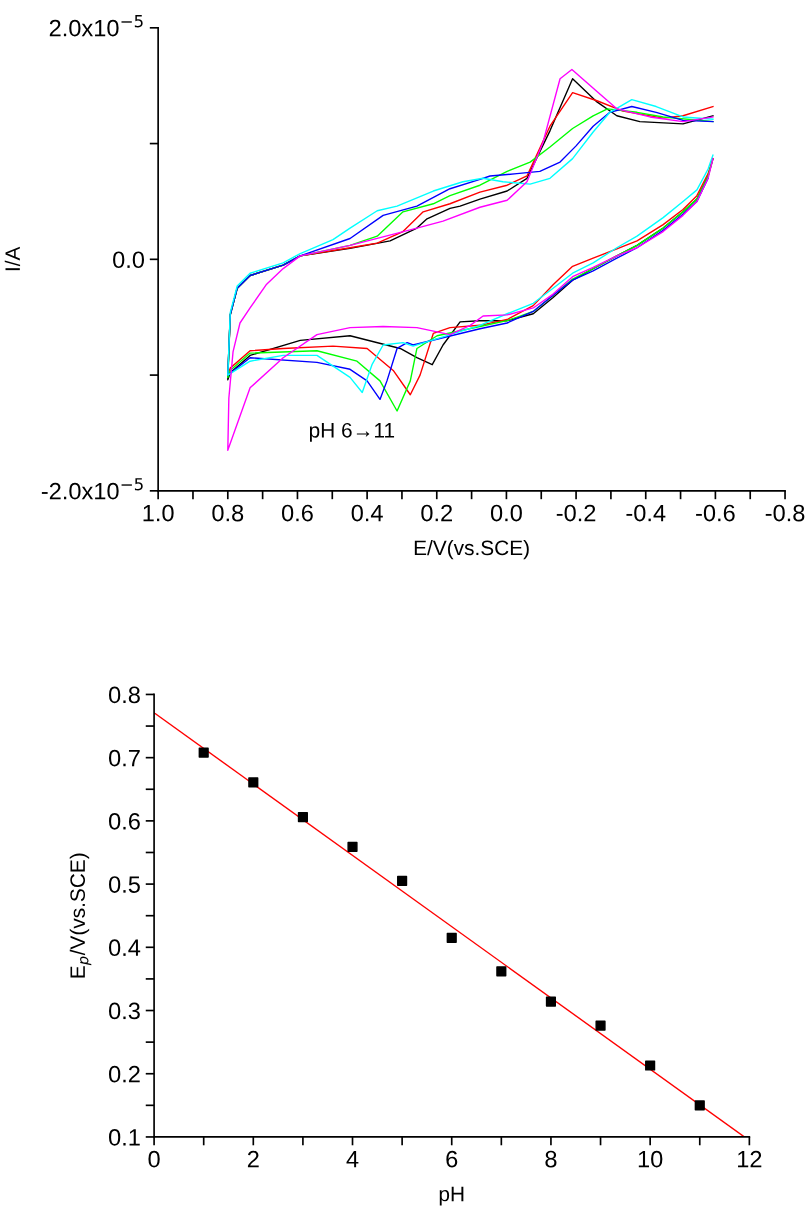 This screenshot has height=1209, width=811. I want to click on x-tick-label: 1.0, so click(158, 513).